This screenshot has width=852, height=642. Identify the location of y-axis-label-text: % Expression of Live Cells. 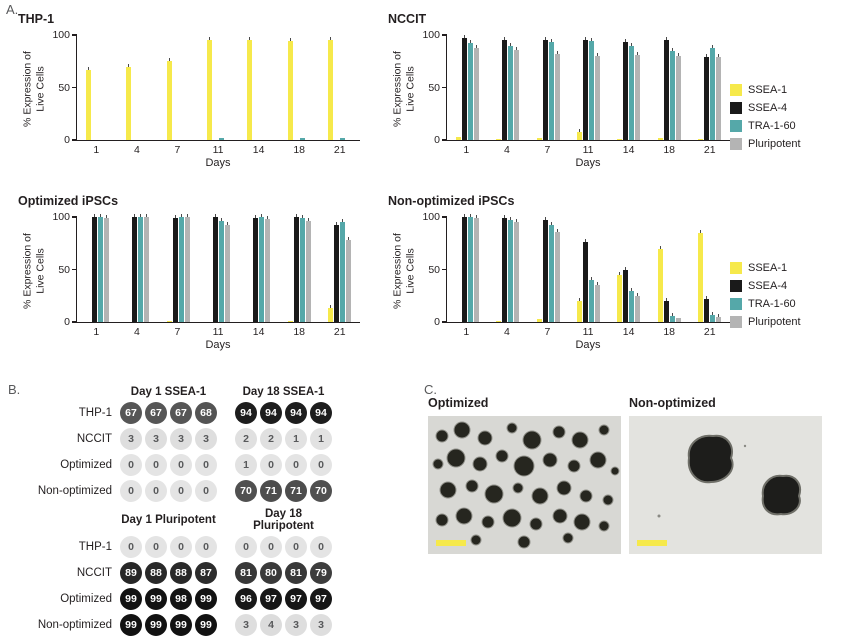
(33, 270).